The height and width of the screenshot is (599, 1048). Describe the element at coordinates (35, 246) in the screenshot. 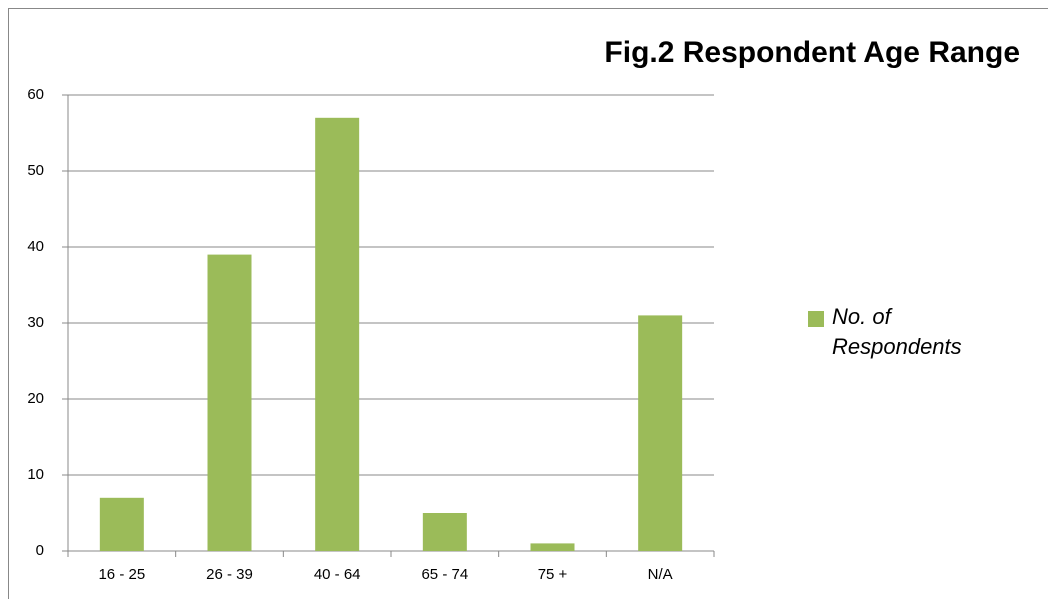

I see `y-tick-label: 40` at that location.